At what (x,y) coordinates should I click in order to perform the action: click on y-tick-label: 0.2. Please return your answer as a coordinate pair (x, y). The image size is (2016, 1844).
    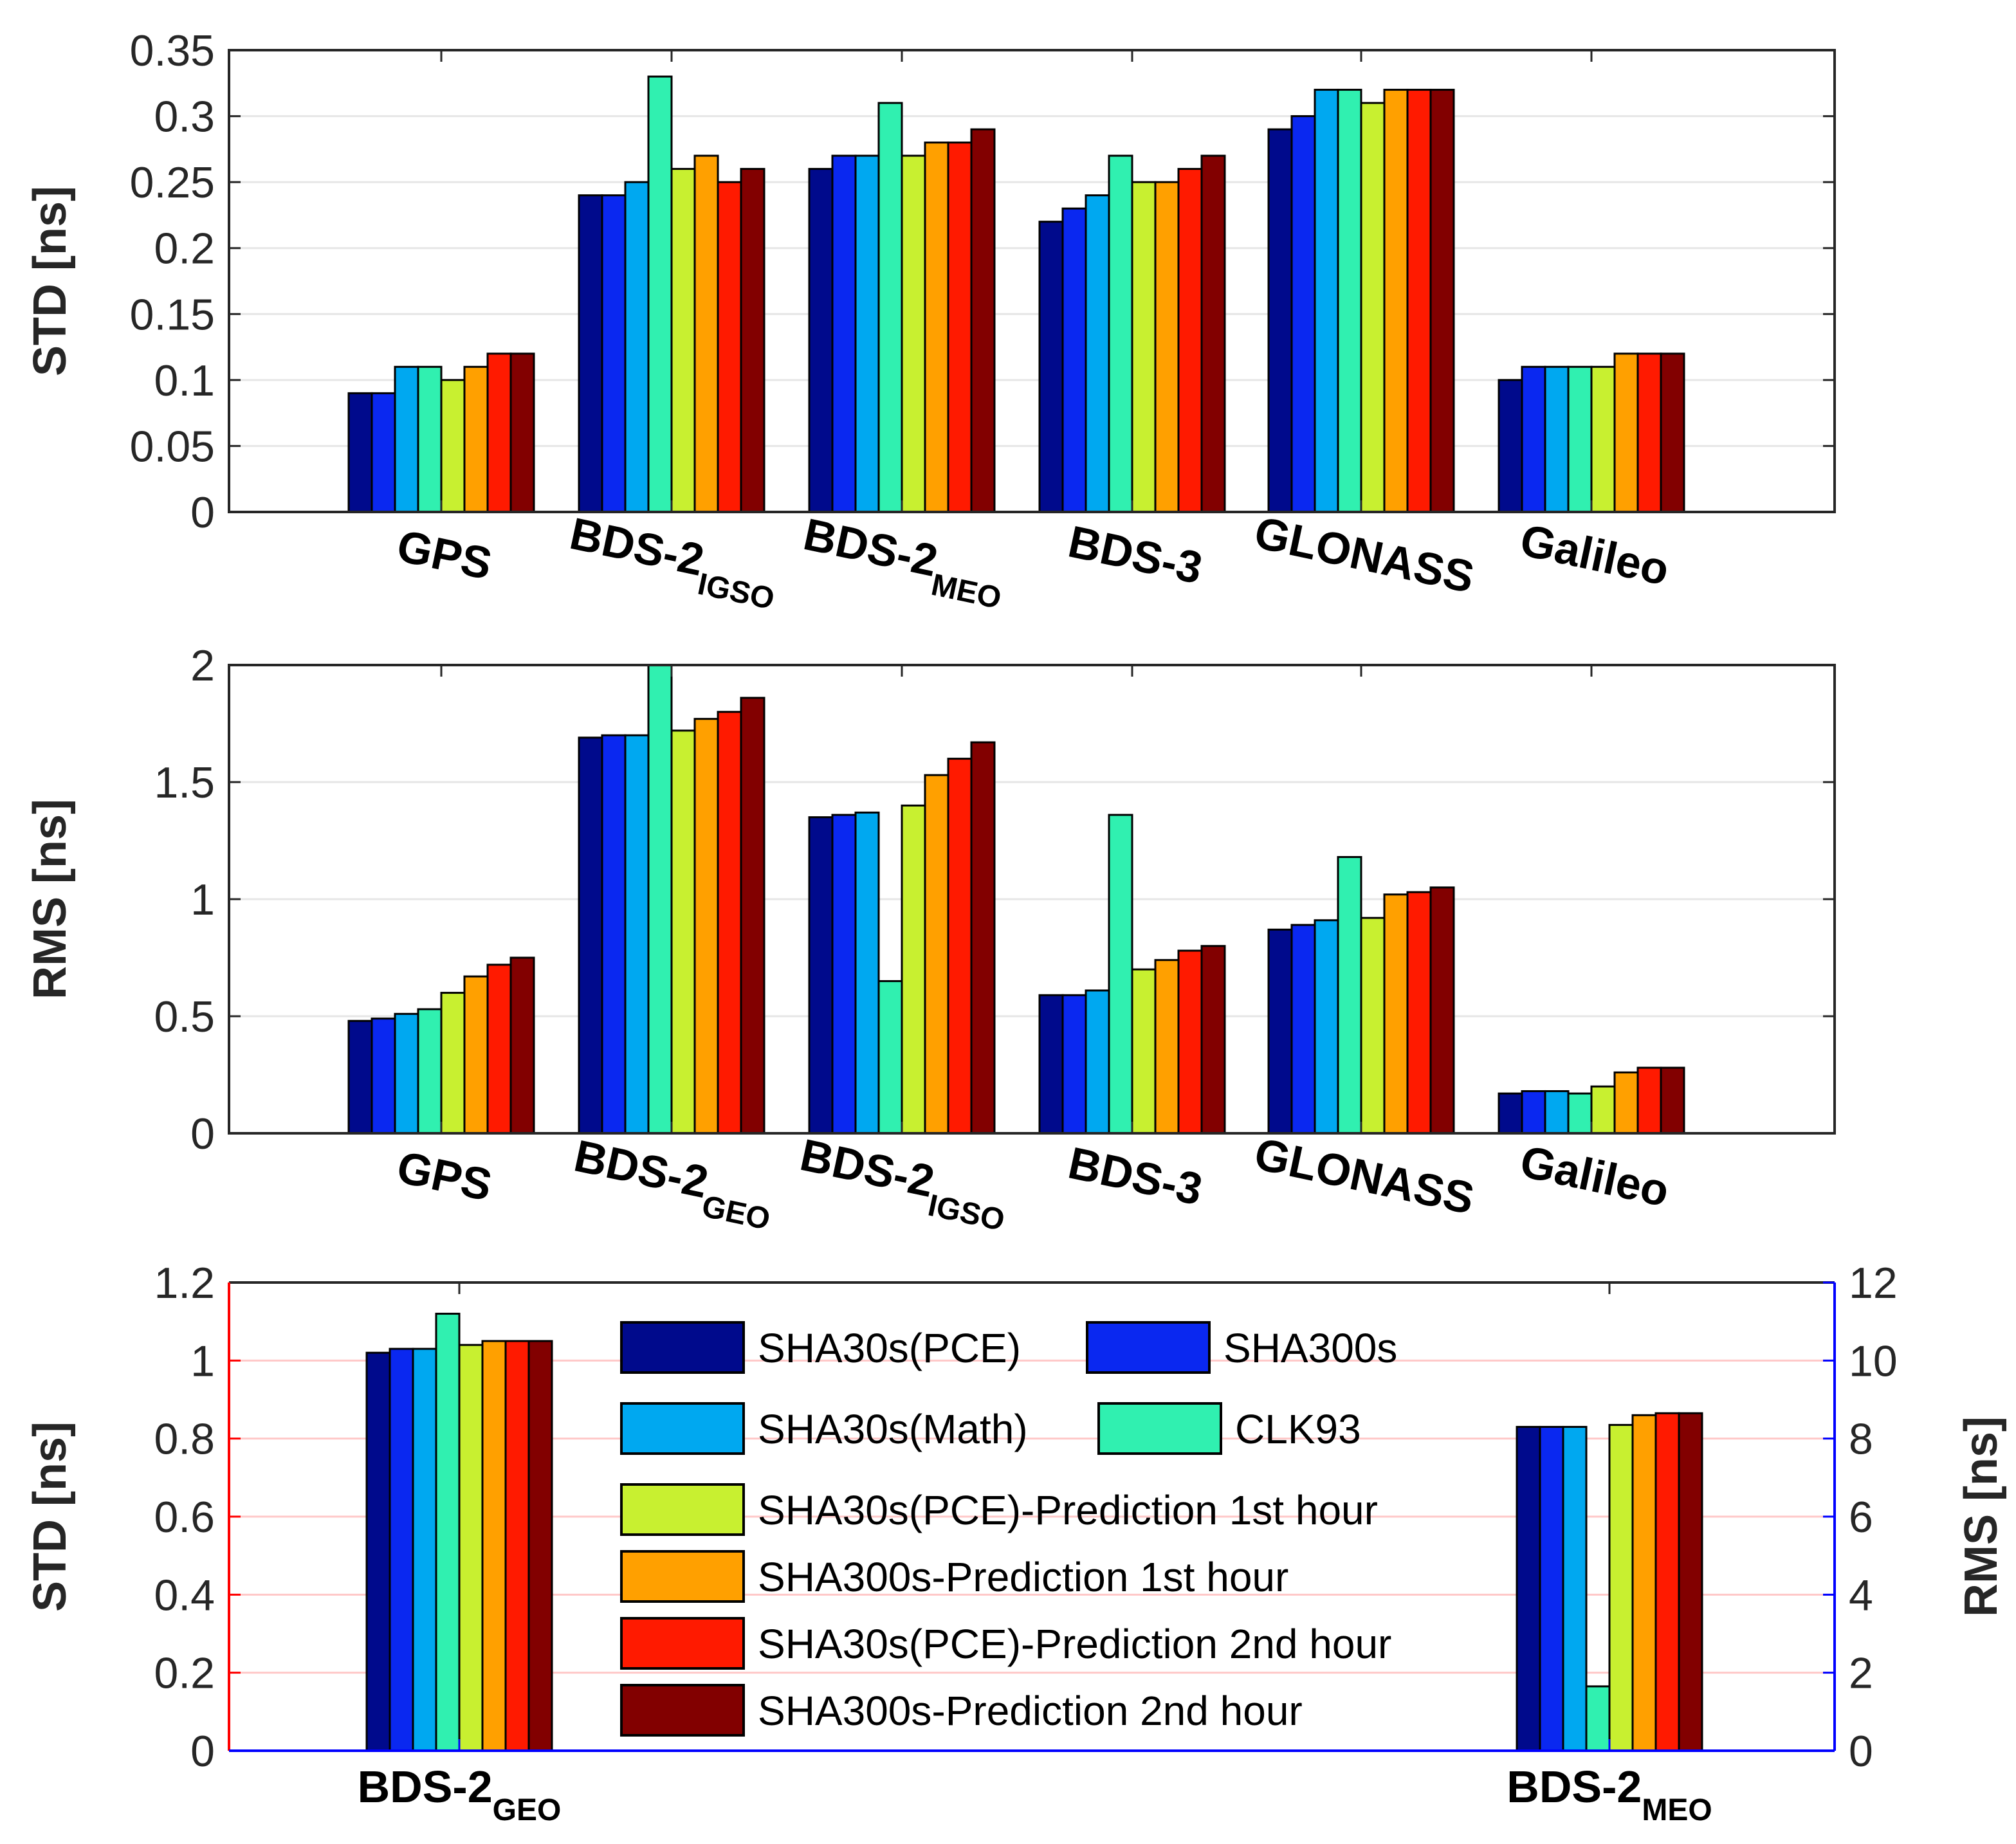
    Looking at the image, I should click on (184, 248).